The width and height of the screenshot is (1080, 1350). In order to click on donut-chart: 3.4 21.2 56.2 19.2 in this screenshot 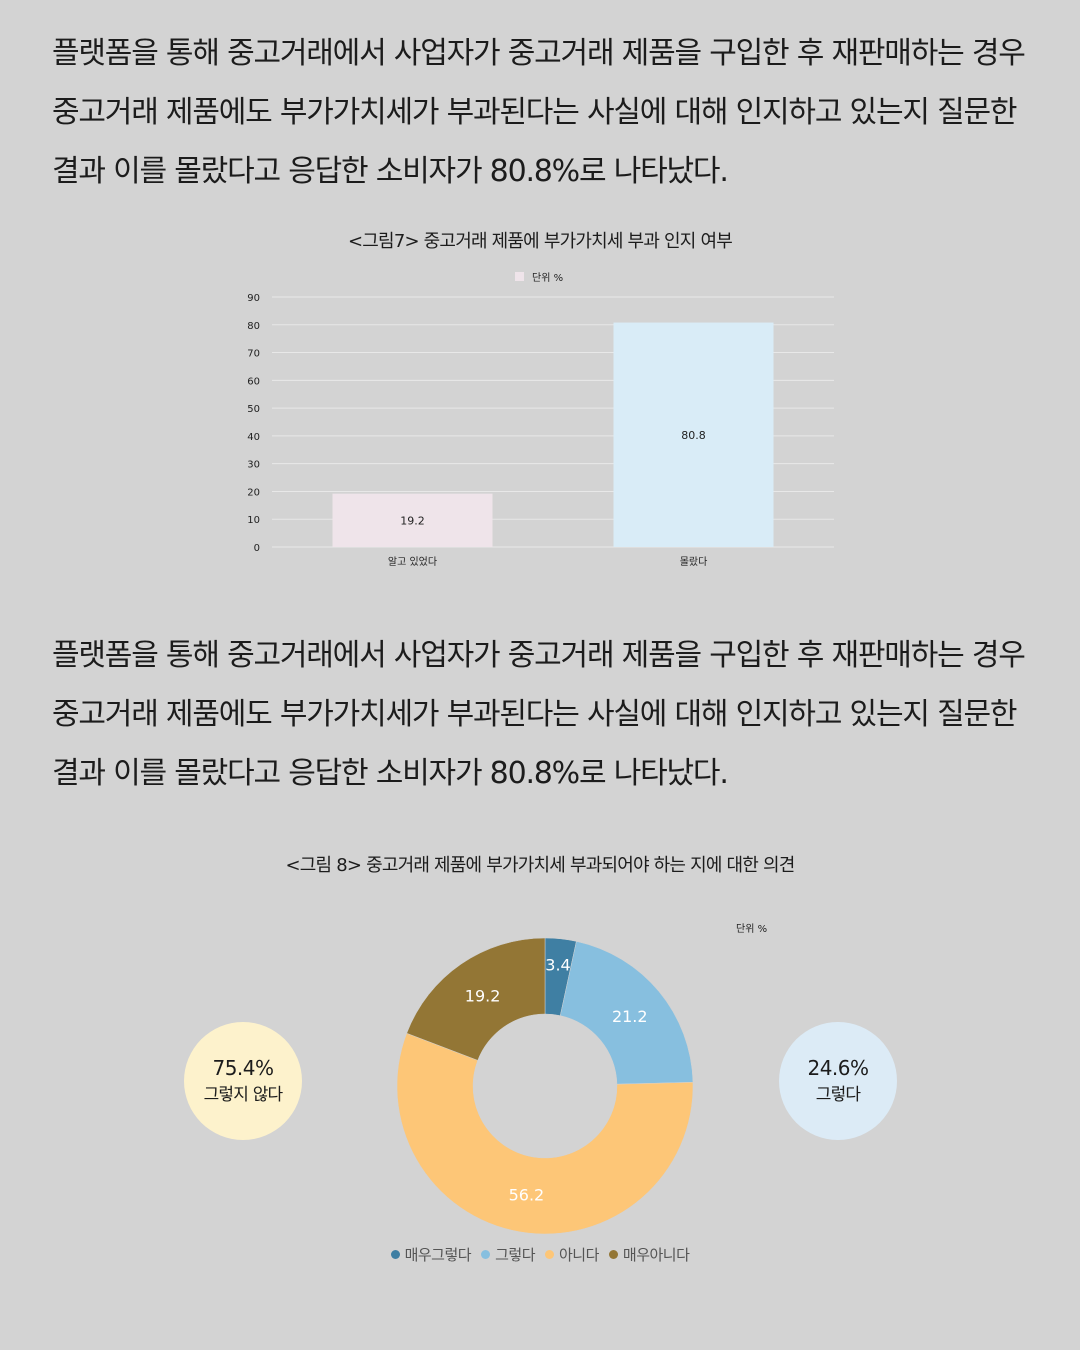, I will do `click(545, 1086)`.